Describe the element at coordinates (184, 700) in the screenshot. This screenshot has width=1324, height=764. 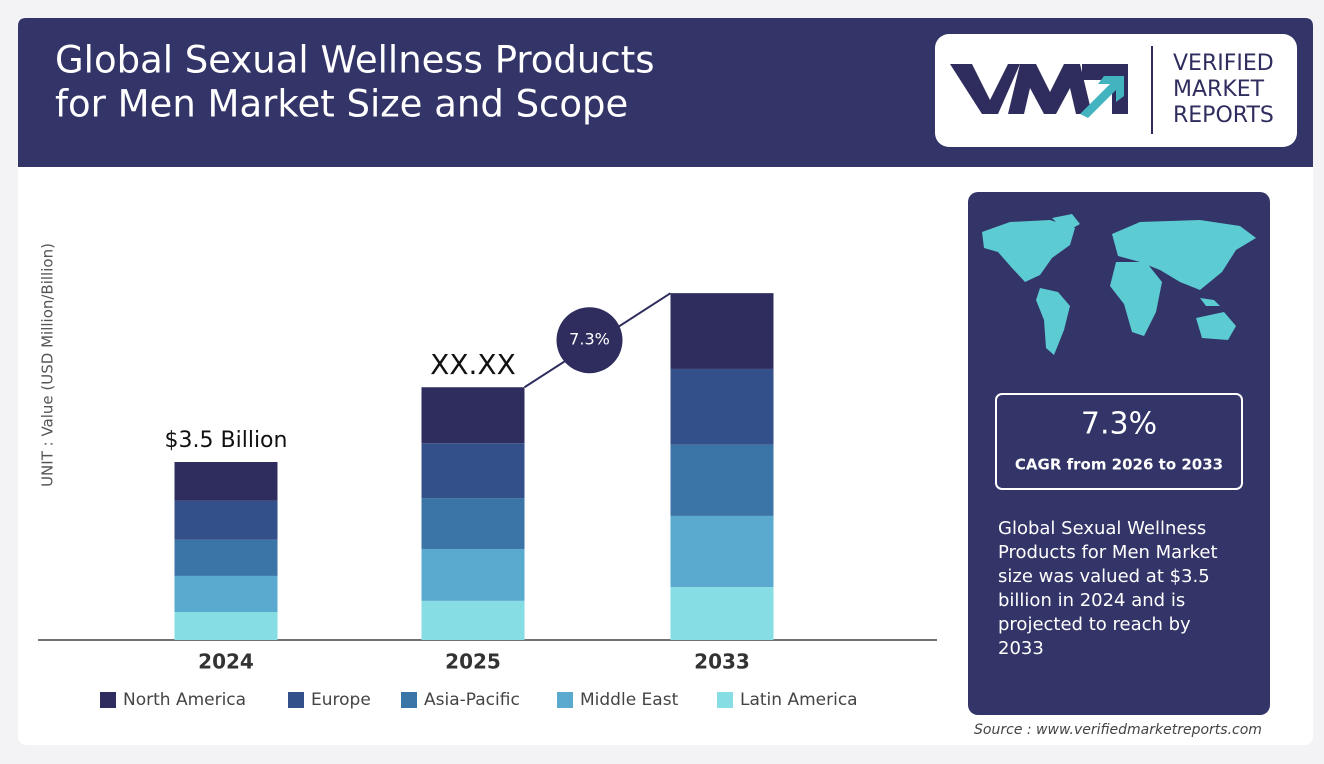
I see `legend-label: North America` at that location.